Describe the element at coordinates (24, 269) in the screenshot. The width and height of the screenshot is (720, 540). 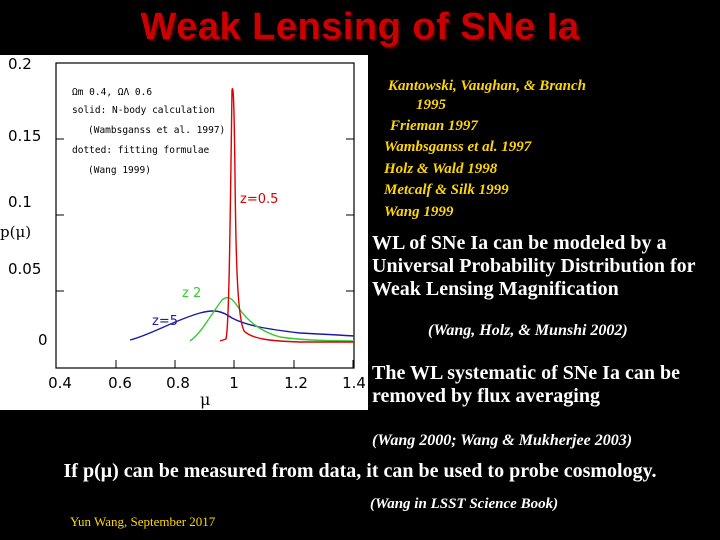
I see `y-tick-label: 0.05` at that location.